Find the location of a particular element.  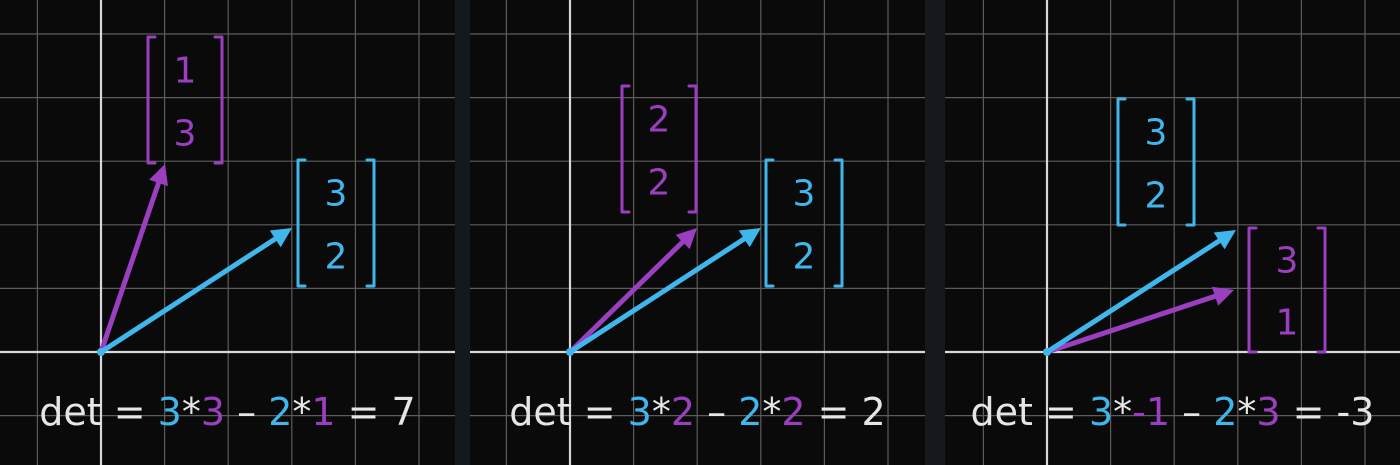

vector-entry-top: 1 is located at coordinates (185, 70).